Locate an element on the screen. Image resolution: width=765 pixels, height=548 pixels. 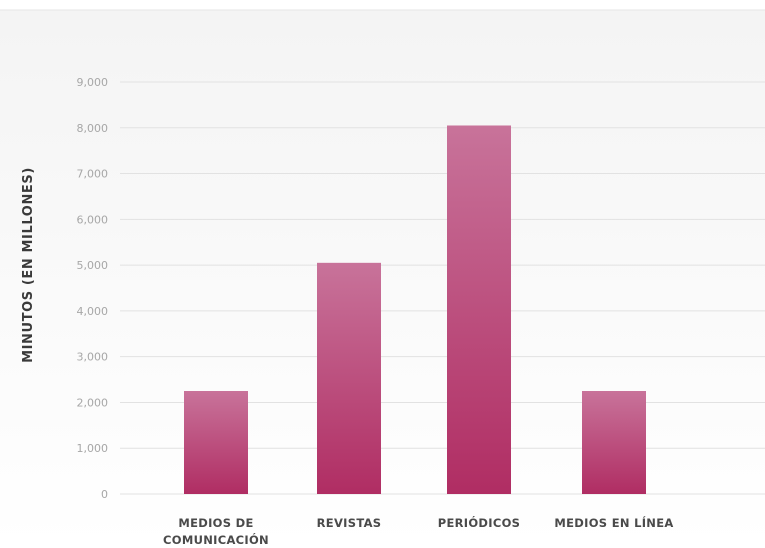
y-tick-label: 6,000 is located at coordinates (93, 219).